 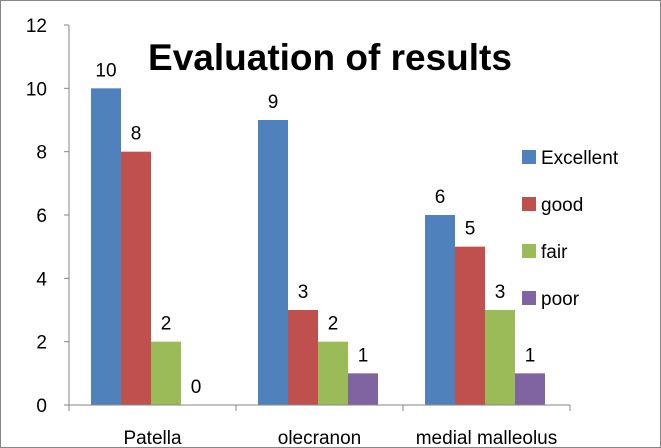 I want to click on x-ticks: Patella olecranon medial malleolus, so click(x=319, y=426).